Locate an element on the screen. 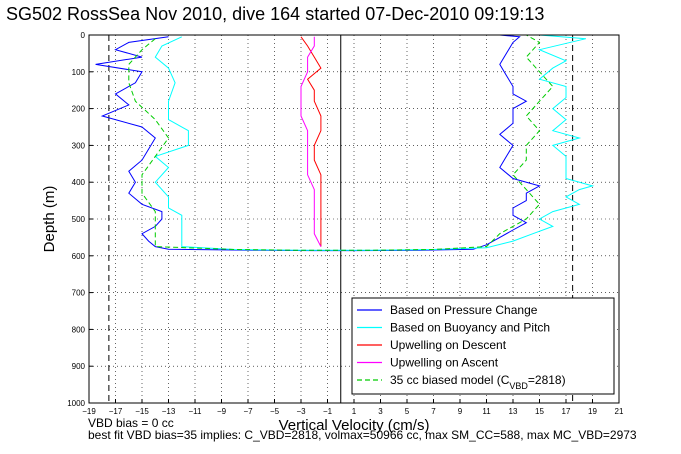 This screenshot has width=681, height=454. y-tick-label: 400 is located at coordinates (79, 182).